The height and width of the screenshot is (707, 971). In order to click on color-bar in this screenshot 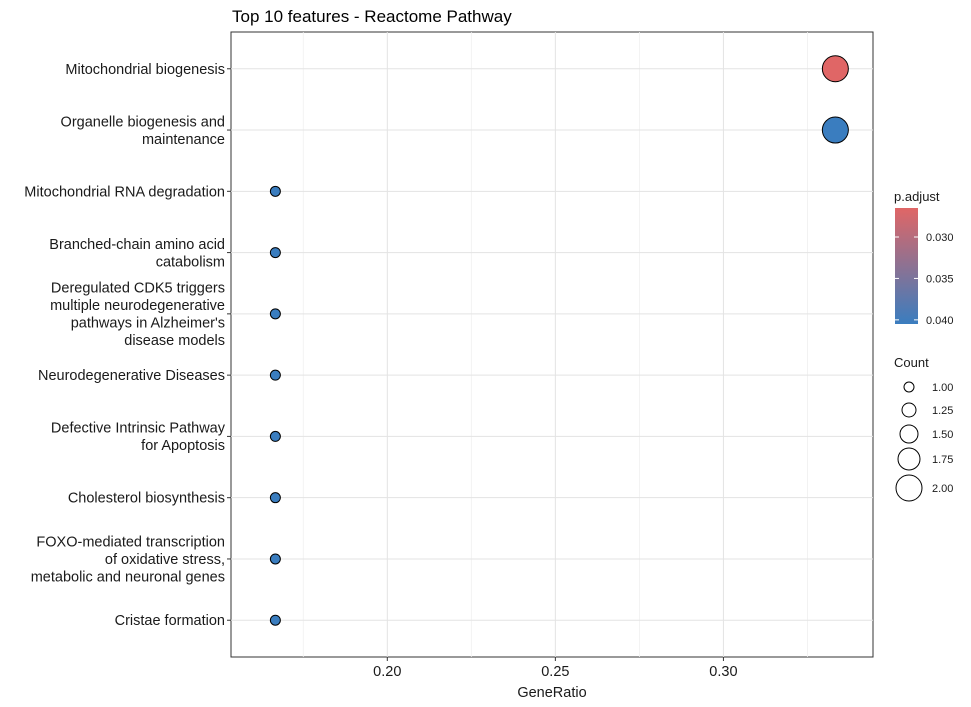, I will do `click(906, 266)`.